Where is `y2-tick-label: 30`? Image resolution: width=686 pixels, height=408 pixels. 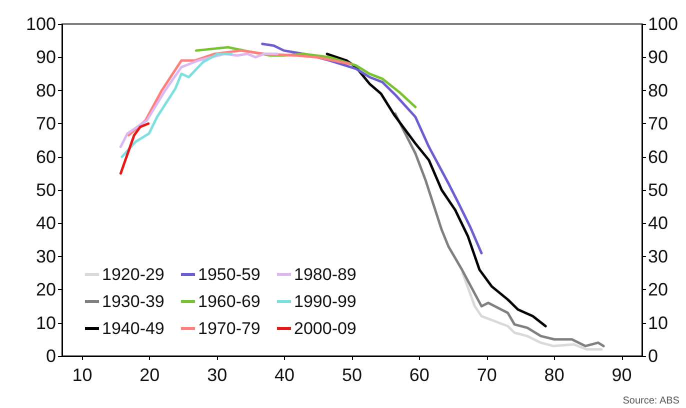 y2-tick-label: 30 is located at coordinates (658, 256).